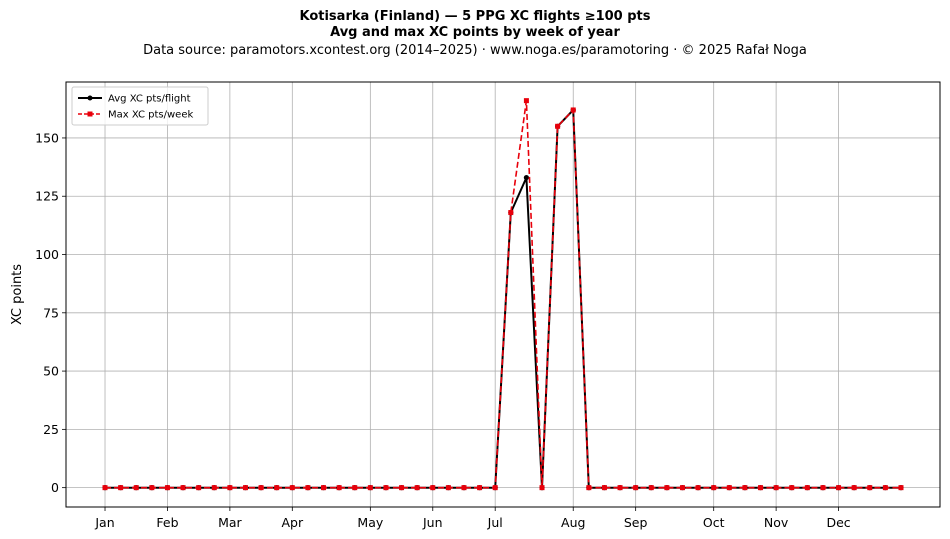 This screenshot has height=539, width=950. Describe the element at coordinates (432, 522) in the screenshot. I see `x-tick-label: Jun` at that location.